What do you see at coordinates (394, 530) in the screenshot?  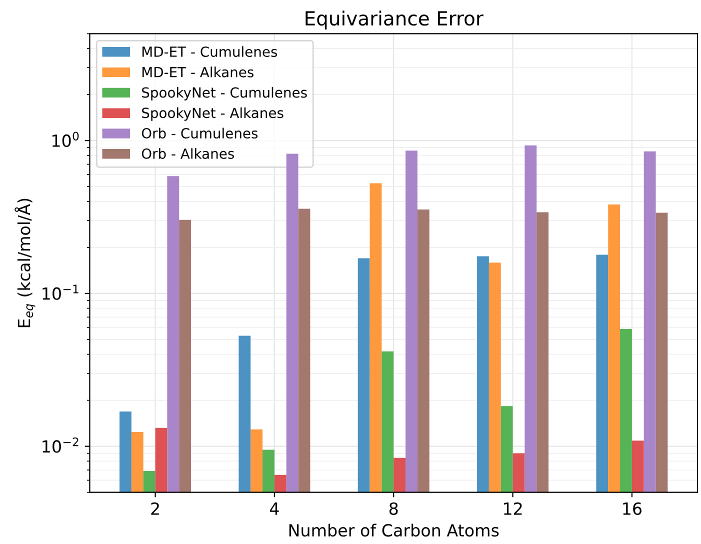 I see `x-axis-title: Number of Carbon Atoms` at bounding box center [394, 530].